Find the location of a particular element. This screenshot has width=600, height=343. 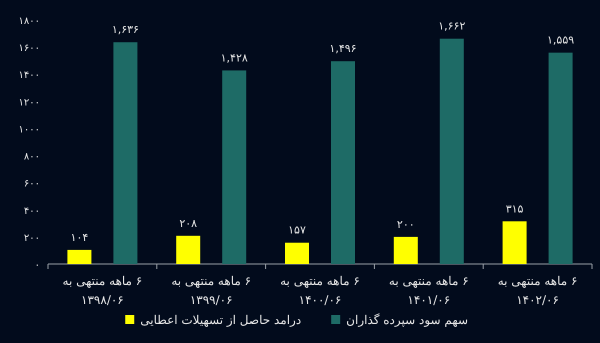

x-tick-label: ۶ ماهه منتهی به ۱۴۰۰/۰۶ is located at coordinates (320, 291).